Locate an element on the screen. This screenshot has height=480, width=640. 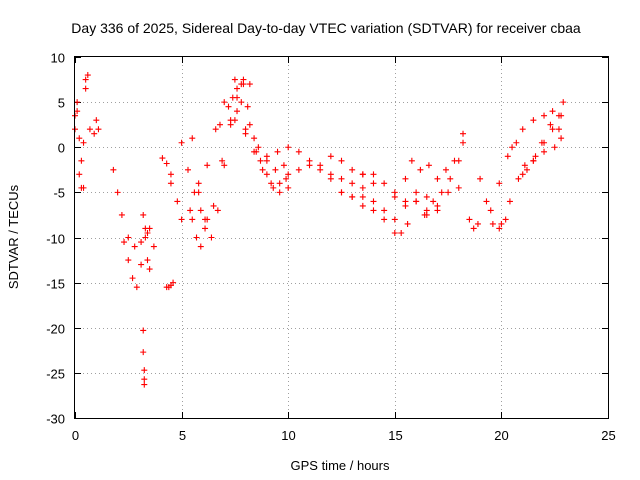
y-tick-label: -5 is located at coordinates (59, 193).